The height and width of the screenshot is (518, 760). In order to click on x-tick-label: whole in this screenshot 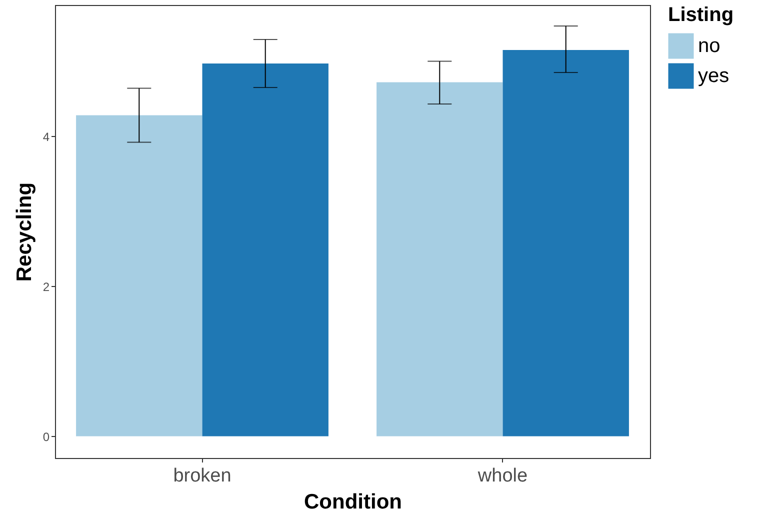, I will do `click(502, 476)`.